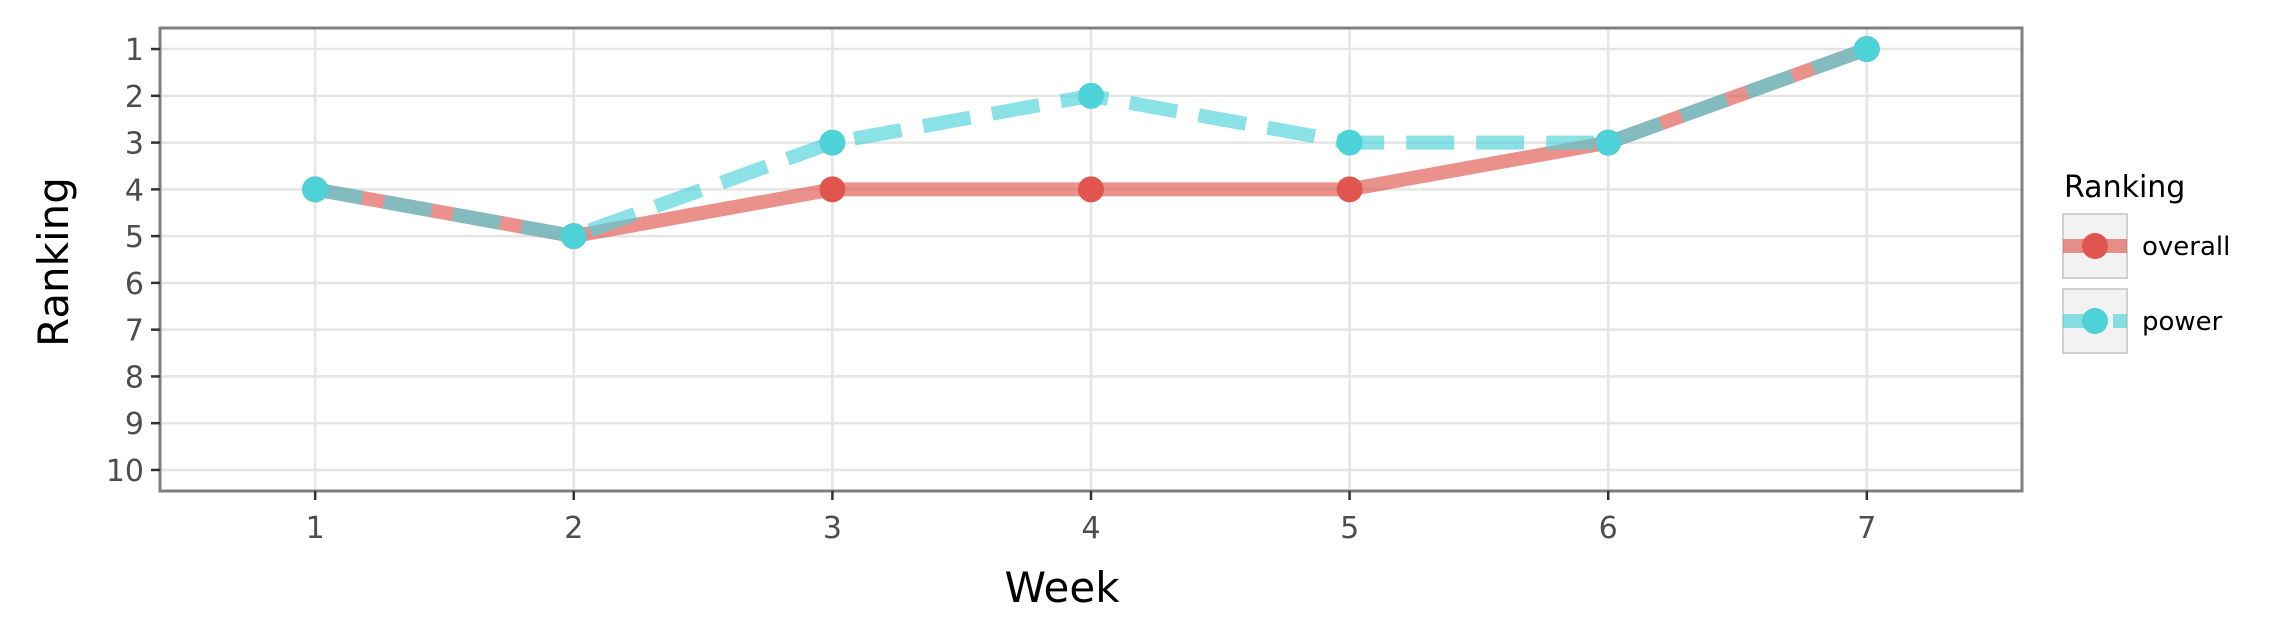 The image size is (2276, 641). Describe the element at coordinates (1866, 528) in the screenshot. I see `x-tick-label: 7` at that location.